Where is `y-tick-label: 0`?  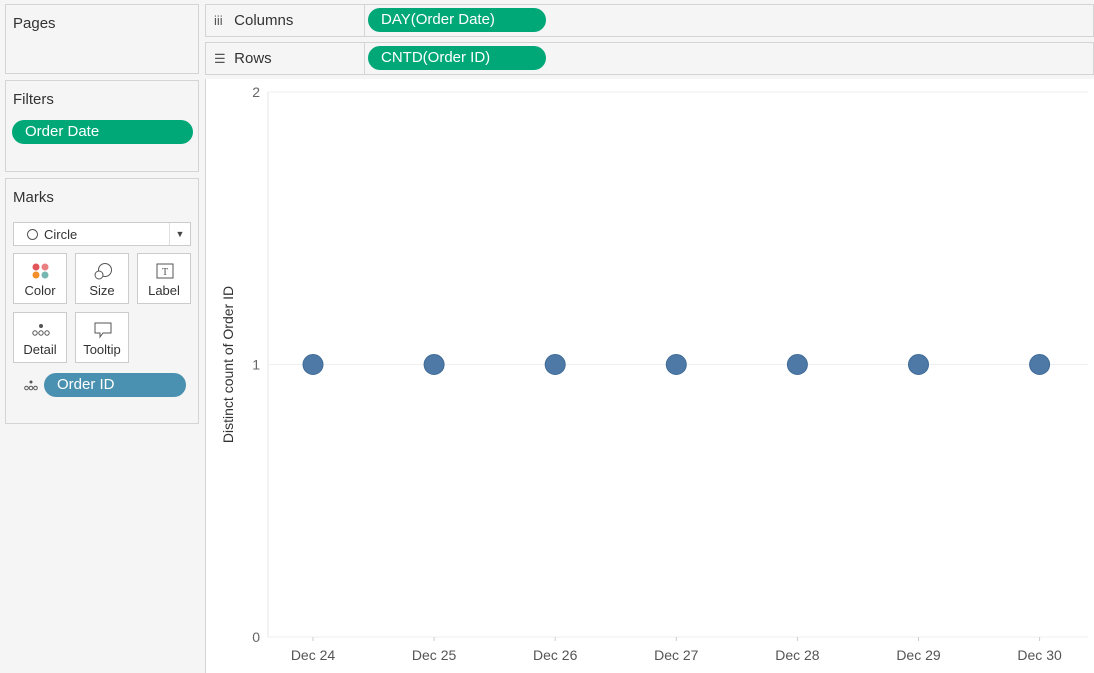 y-tick-label: 0 is located at coordinates (256, 637).